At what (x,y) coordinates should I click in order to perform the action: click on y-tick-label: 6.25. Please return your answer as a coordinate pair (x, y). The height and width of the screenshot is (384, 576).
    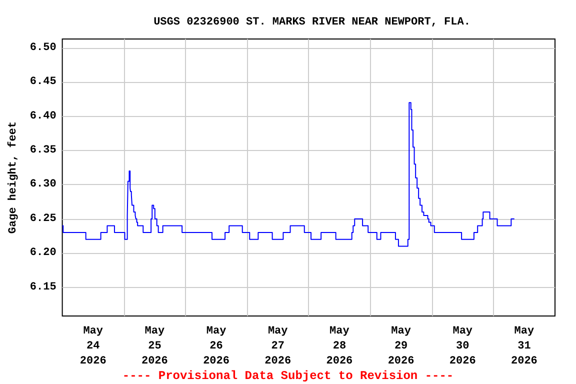
    Looking at the image, I should click on (43, 218).